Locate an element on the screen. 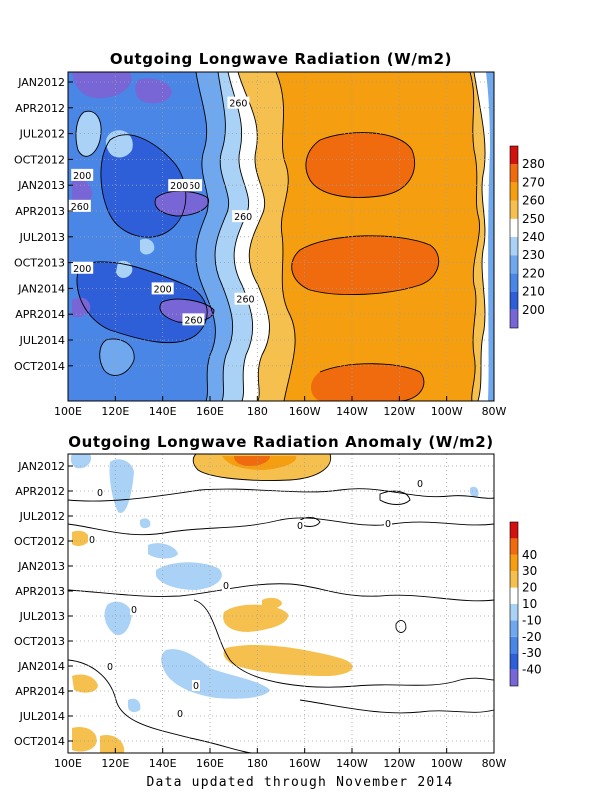 This screenshot has width=600, height=800. olr-contour-pocket-e is located at coordinates (117, 357).